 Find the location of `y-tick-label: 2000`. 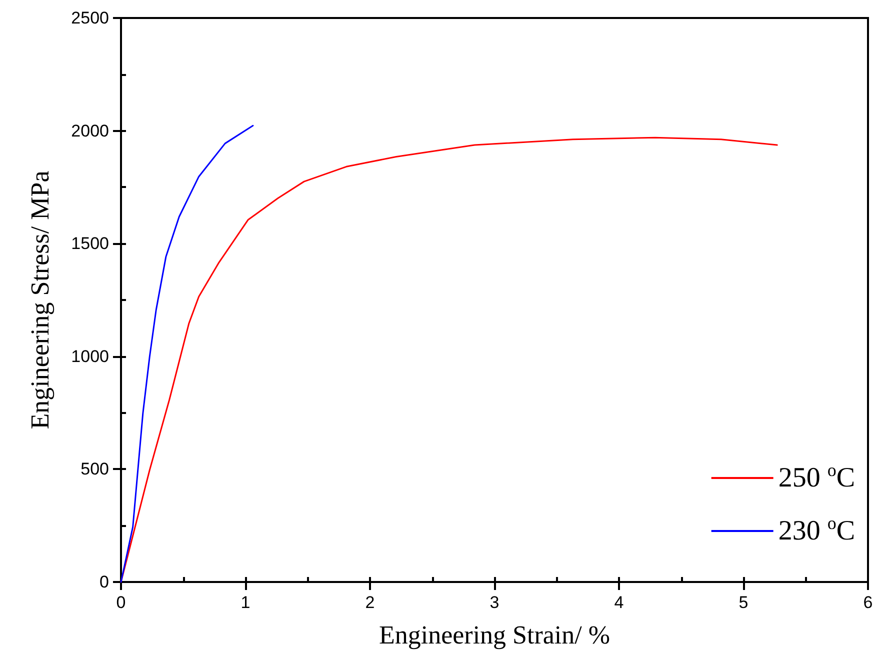

y-tick-label: 2000 is located at coordinates (90, 130).